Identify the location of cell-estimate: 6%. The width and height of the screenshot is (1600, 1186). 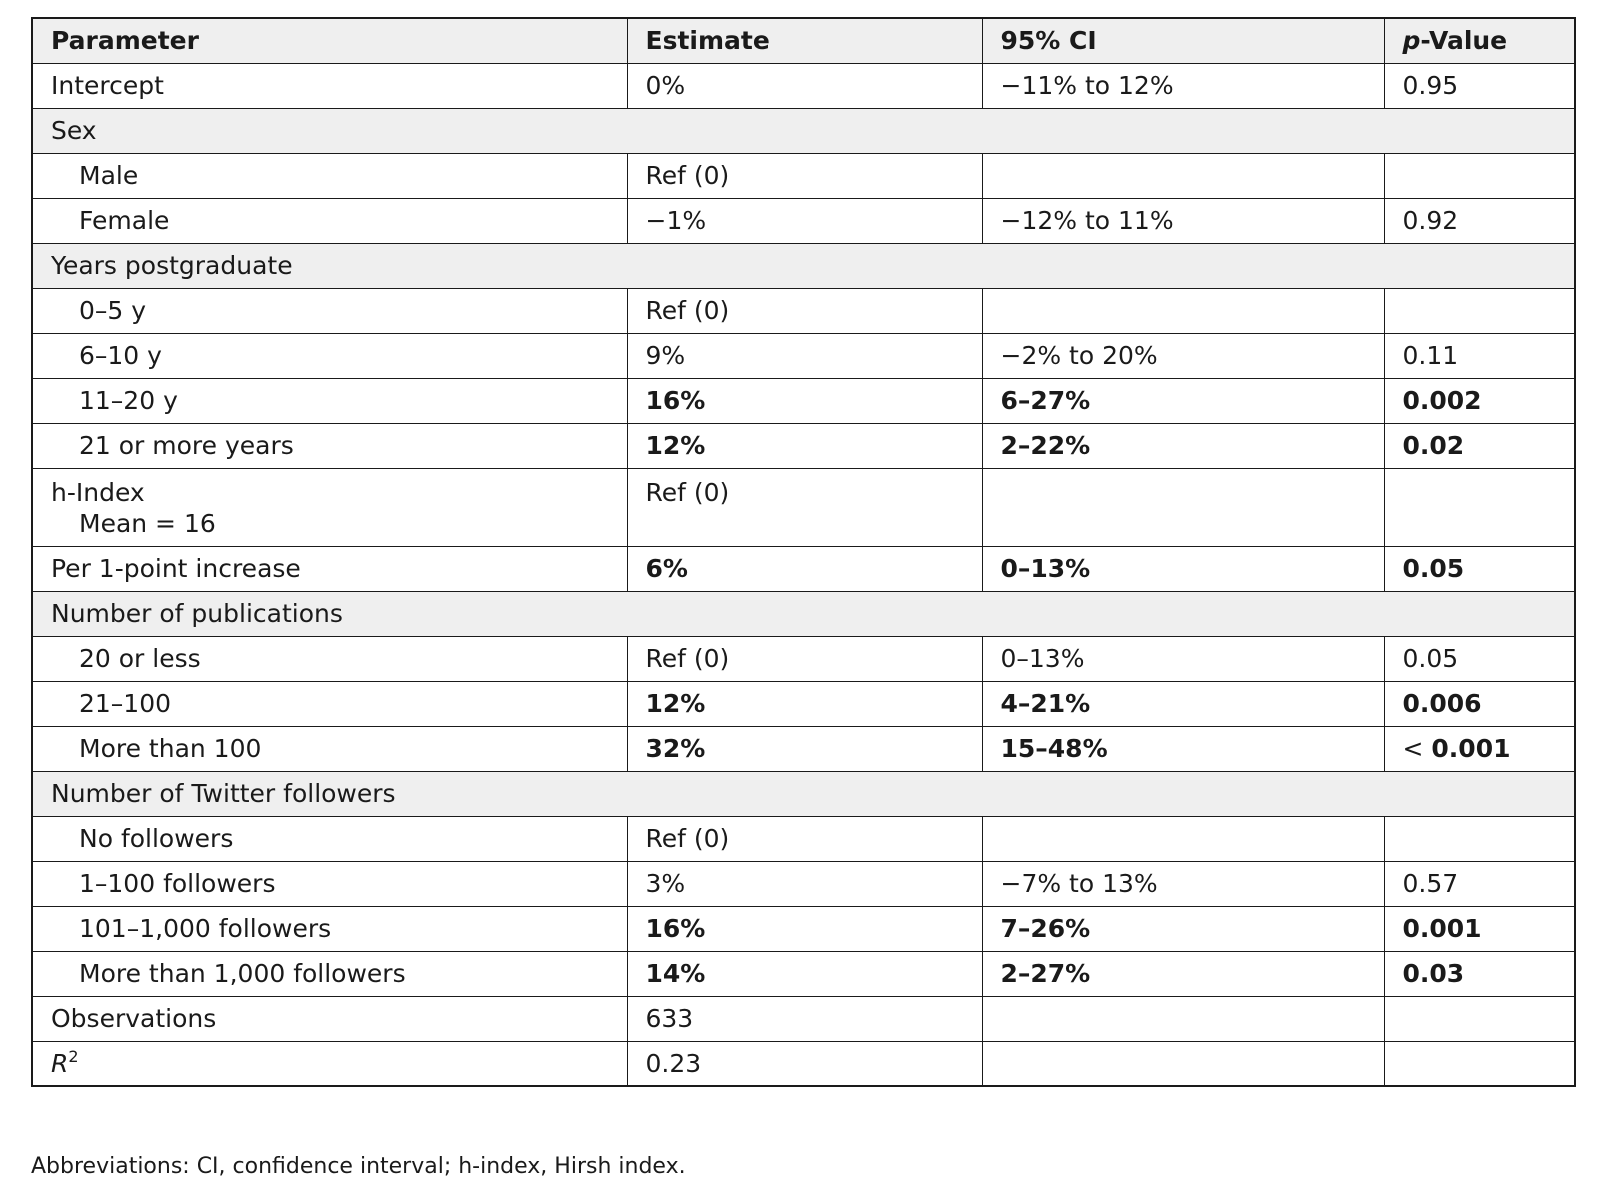
(804, 568).